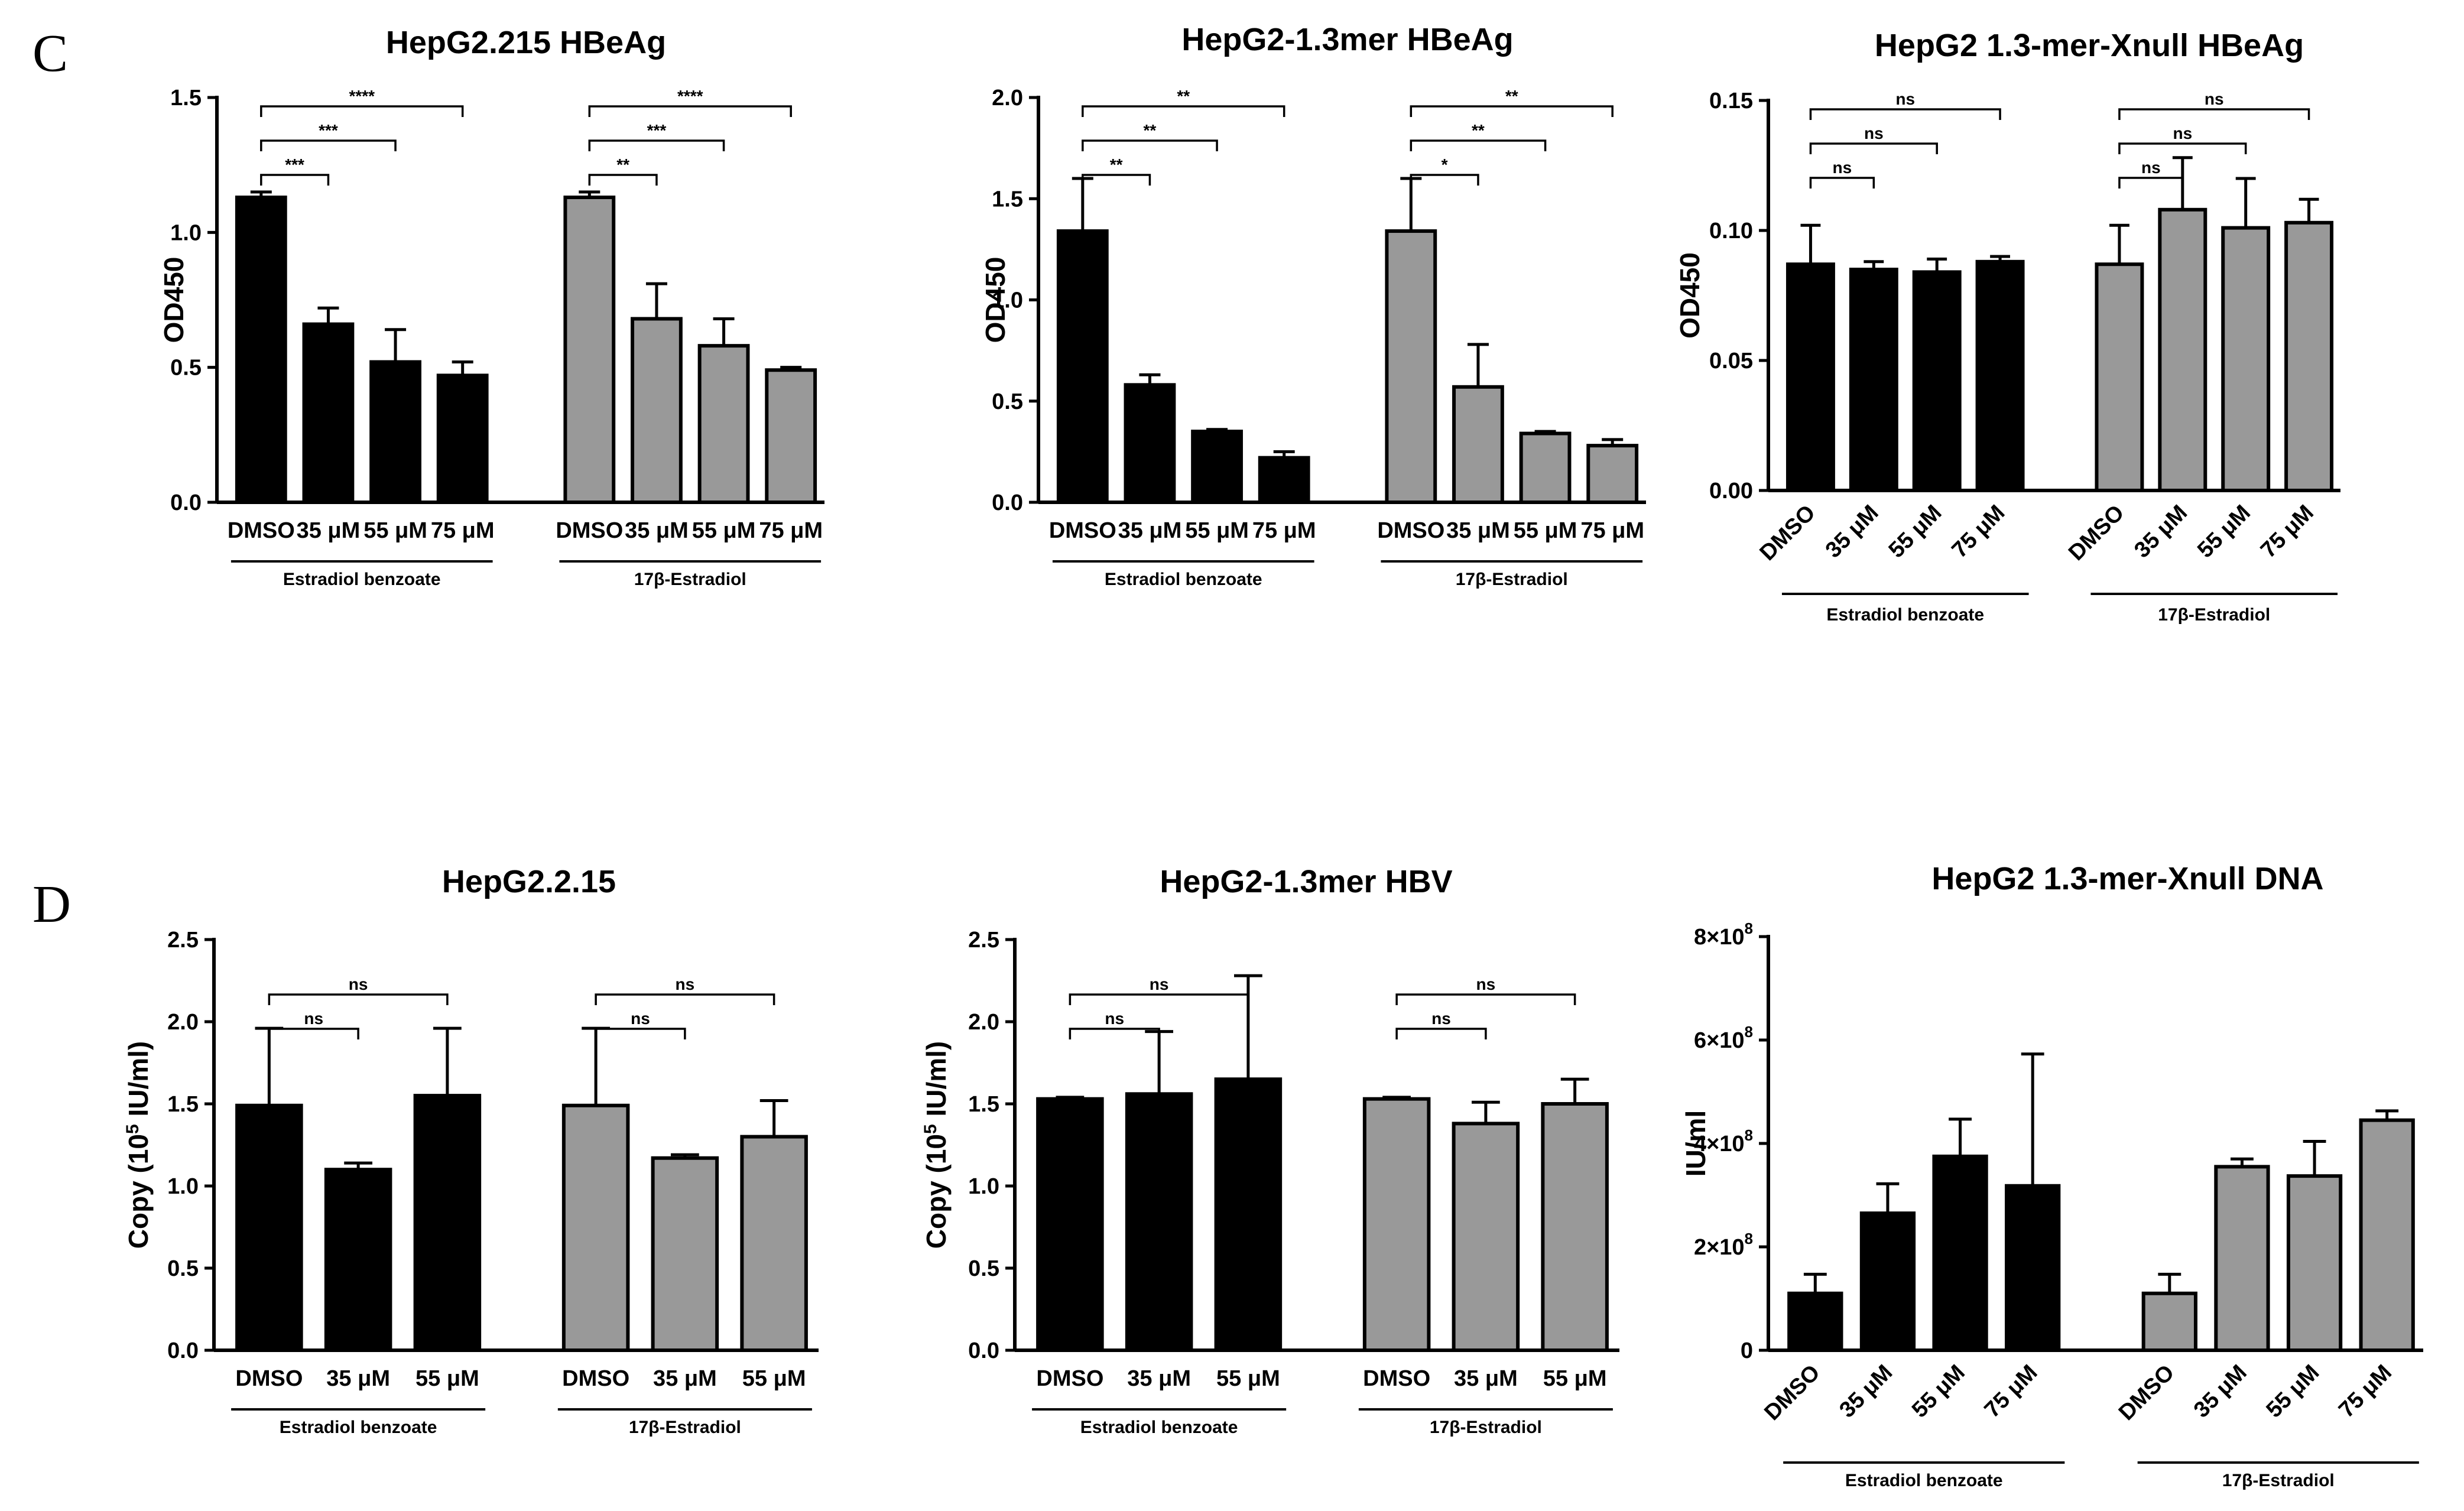  Describe the element at coordinates (983, 1186) in the screenshot. I see `y-tick-label: 1.0` at that location.